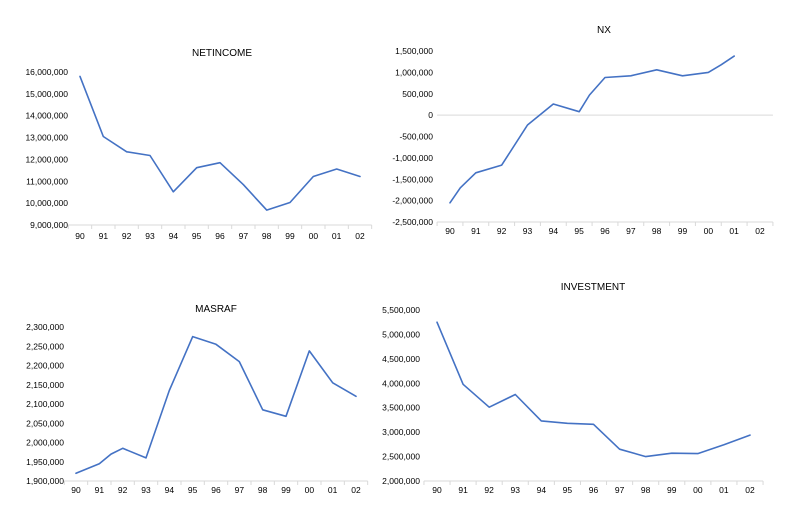 The width and height of the screenshot is (800, 521). What do you see at coordinates (49, 225) in the screenshot?
I see `y-tick-label: 9,000,000` at bounding box center [49, 225].